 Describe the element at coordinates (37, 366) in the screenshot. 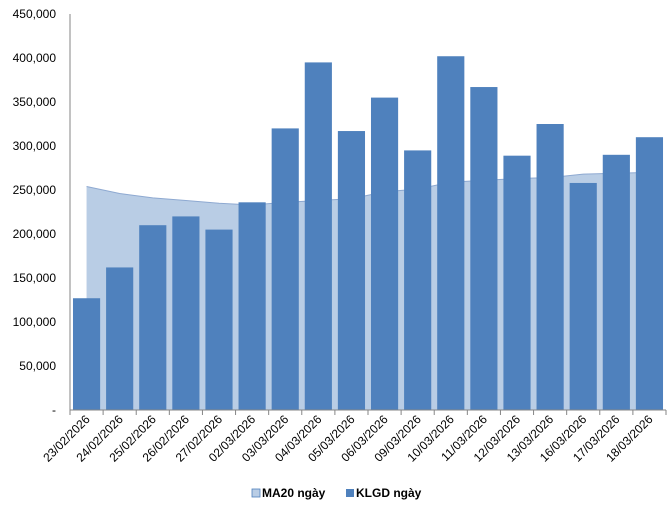

I see `y-tick-label: 50,000` at that location.